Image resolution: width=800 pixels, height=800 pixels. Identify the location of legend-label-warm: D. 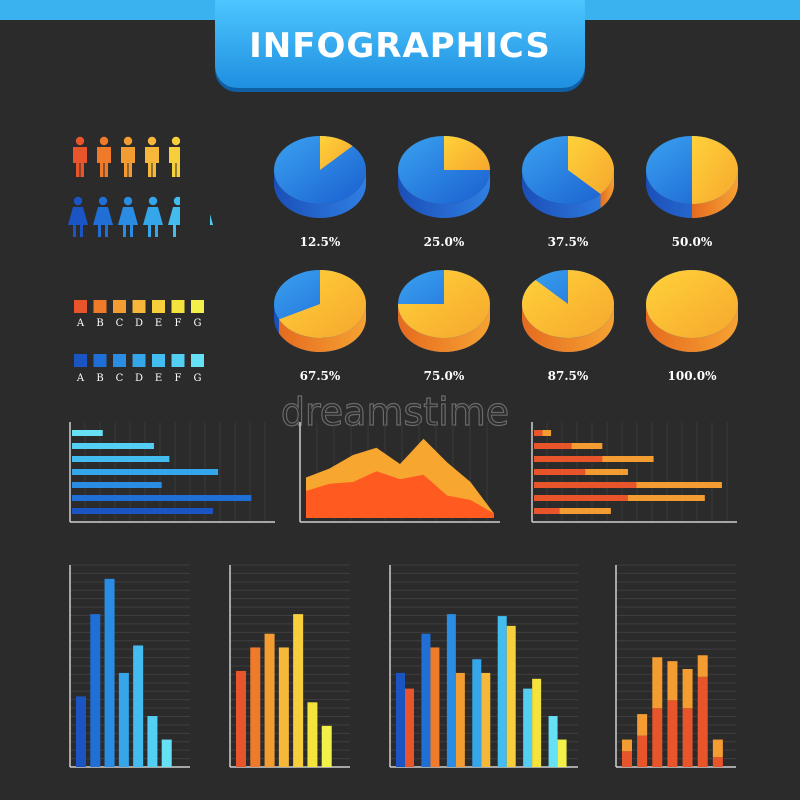
(139, 323).